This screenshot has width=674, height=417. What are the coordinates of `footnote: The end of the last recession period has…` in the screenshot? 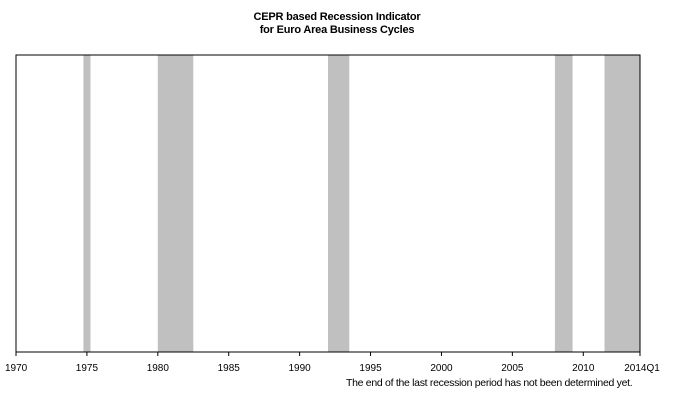 It's located at (489, 383).